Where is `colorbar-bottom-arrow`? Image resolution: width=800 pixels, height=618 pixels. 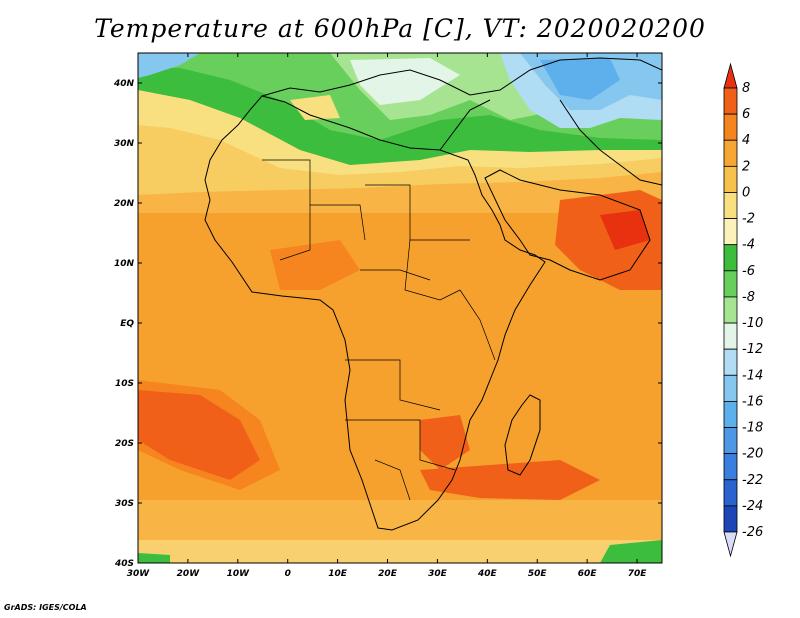
colorbar-bottom-arrow is located at coordinates (730, 544).